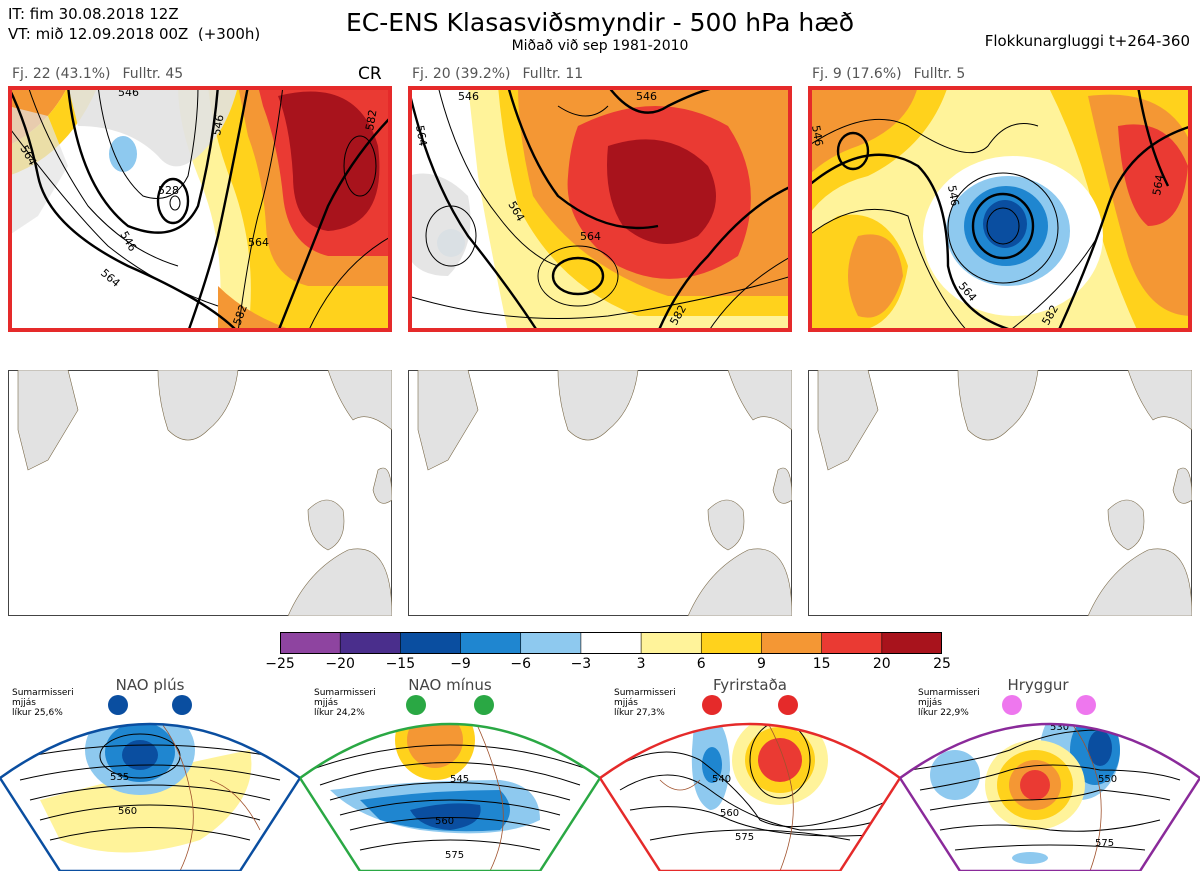 The image size is (1200, 871). I want to click on legend-4-note: Sumarmisseri mjjás líkur 22,9%, so click(949, 703).